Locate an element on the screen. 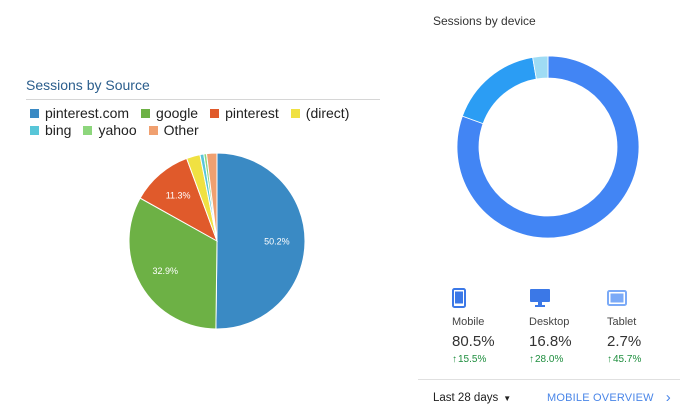 The width and height of the screenshot is (700, 420). pie-slice-google is located at coordinates (173, 263).